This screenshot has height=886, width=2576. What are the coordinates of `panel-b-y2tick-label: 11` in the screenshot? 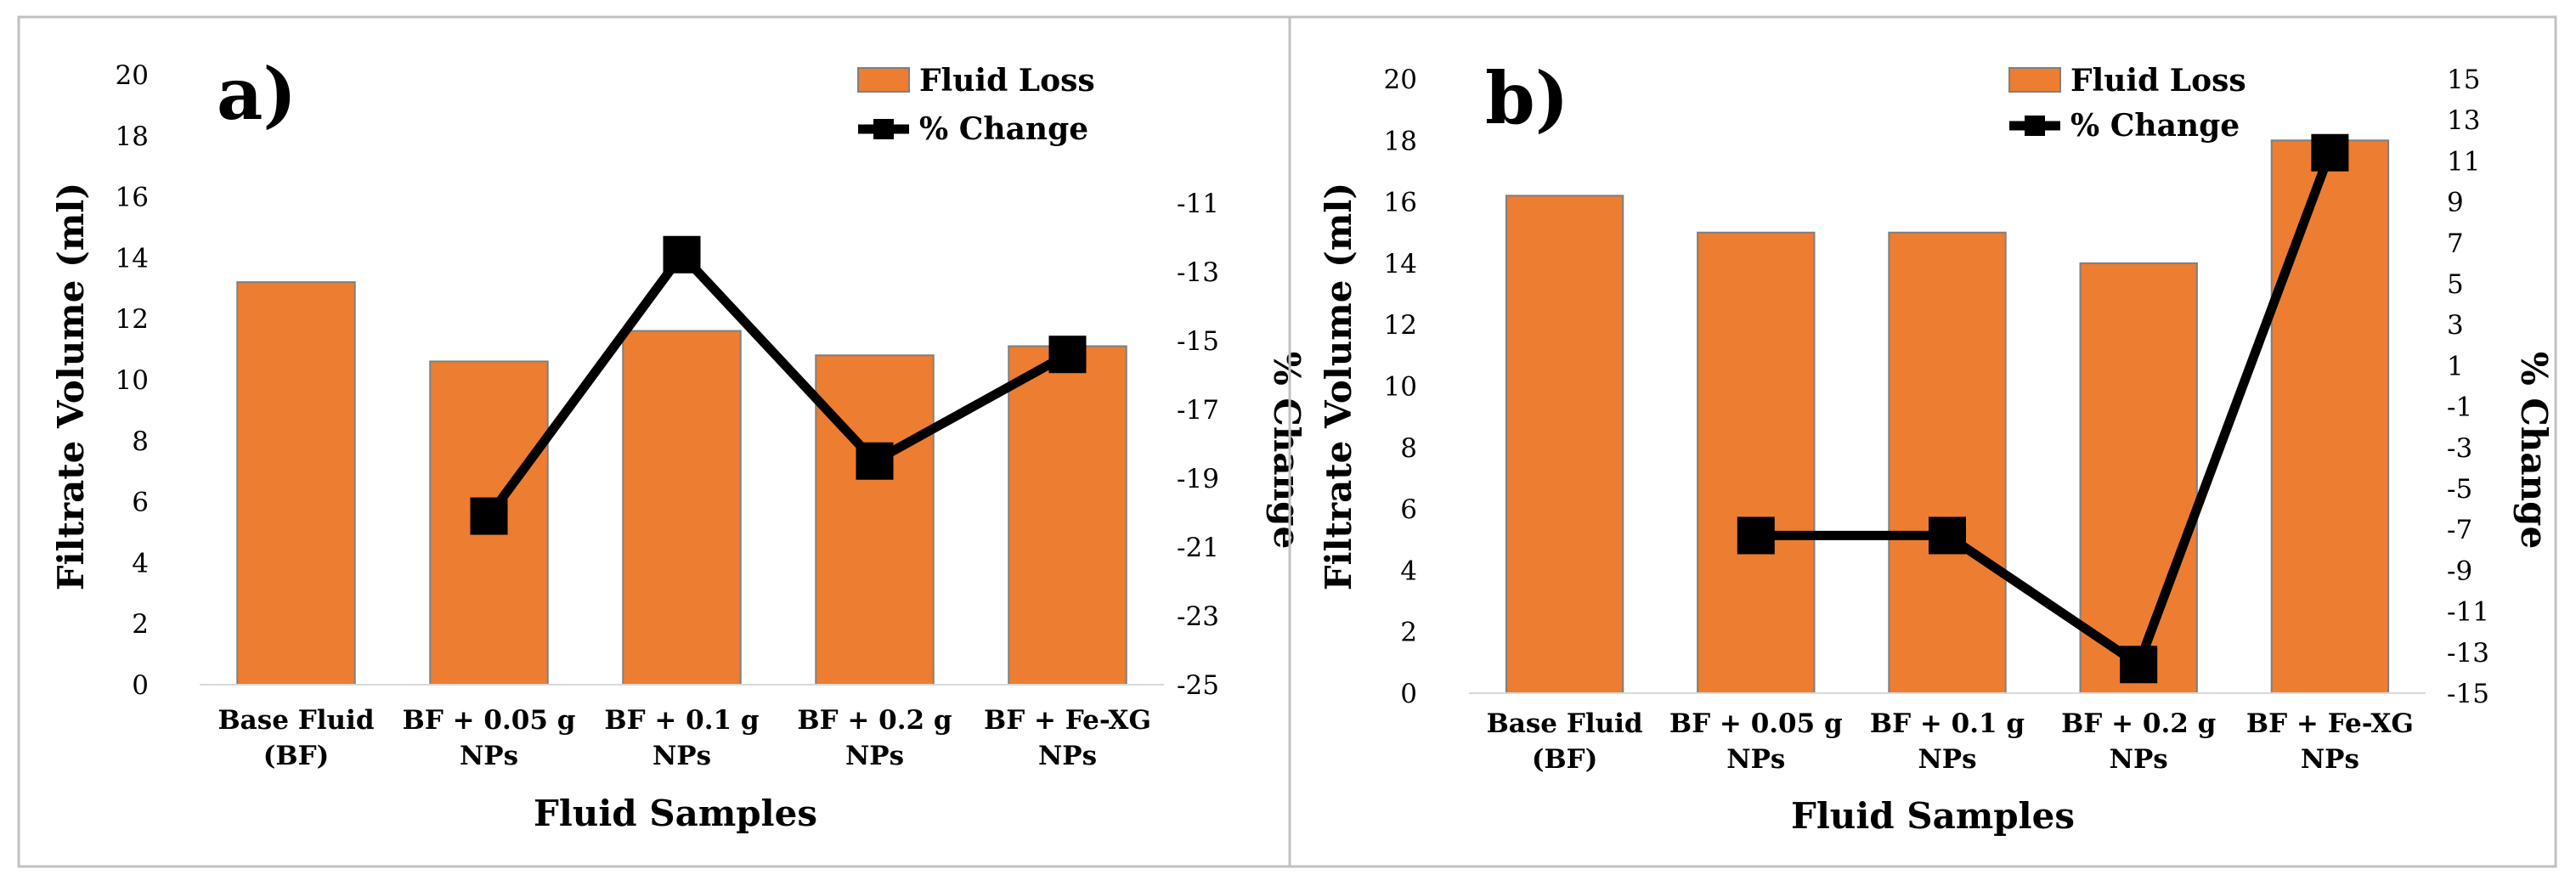 It's located at (2463, 161).